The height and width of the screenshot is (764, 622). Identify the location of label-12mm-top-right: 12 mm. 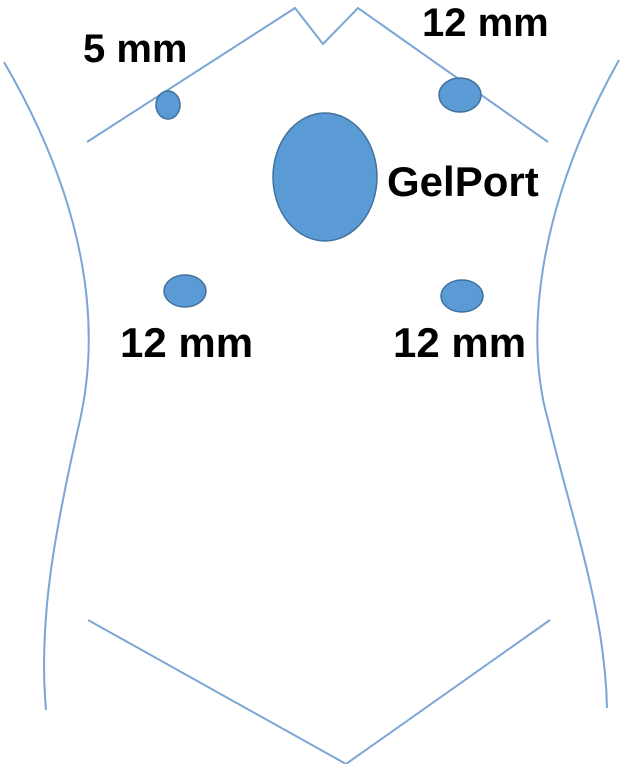
(485, 23).